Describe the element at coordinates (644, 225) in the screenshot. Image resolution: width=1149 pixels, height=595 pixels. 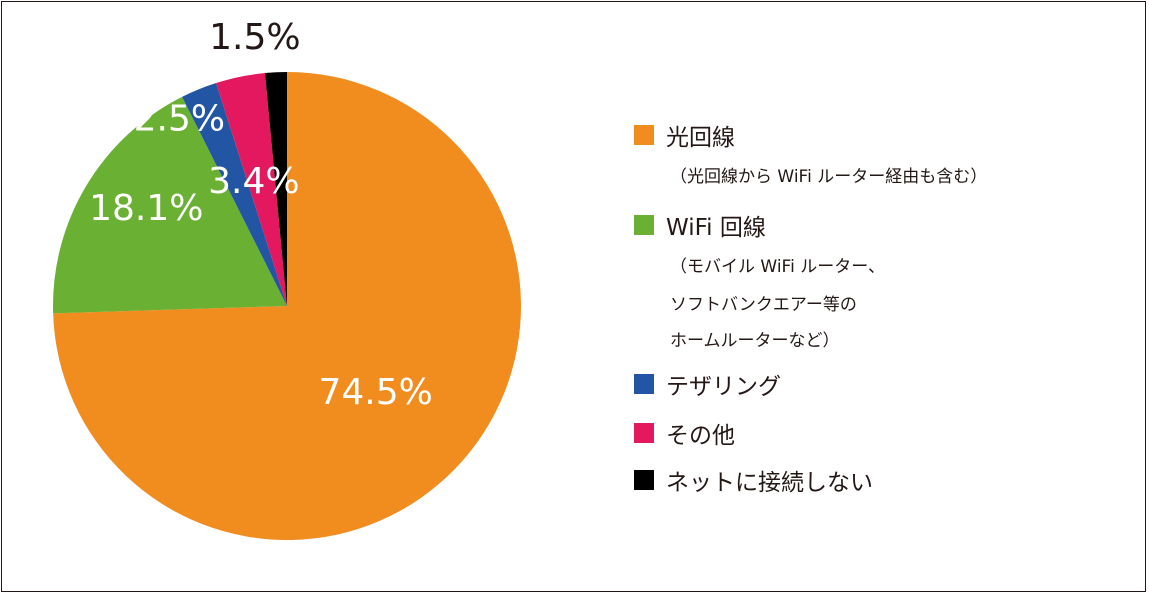
I see `legend-swatch-wifi` at that location.